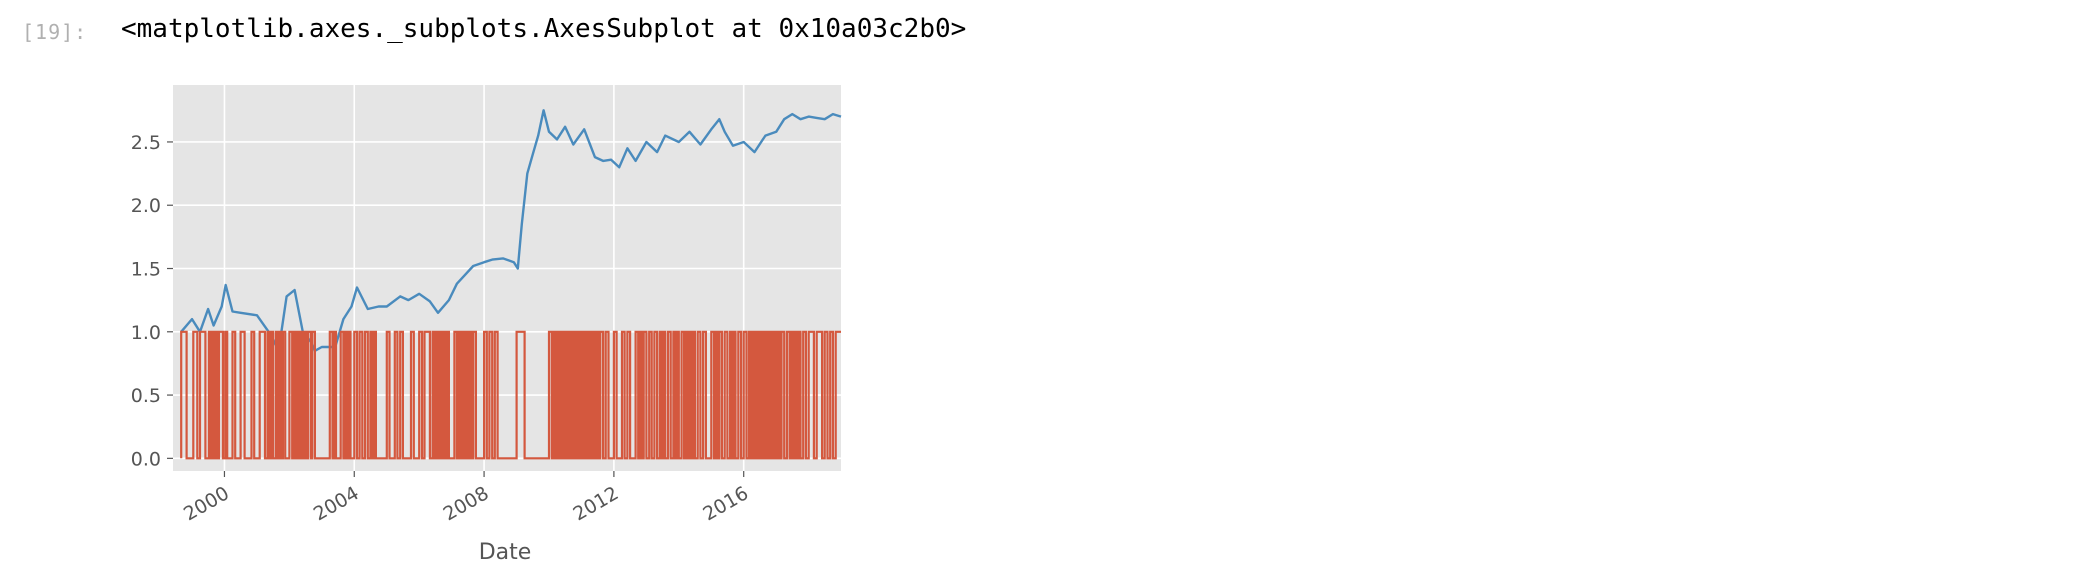 The width and height of the screenshot is (2092, 588). What do you see at coordinates (725, 503) in the screenshot?
I see `x-tick-label: 2016` at bounding box center [725, 503].